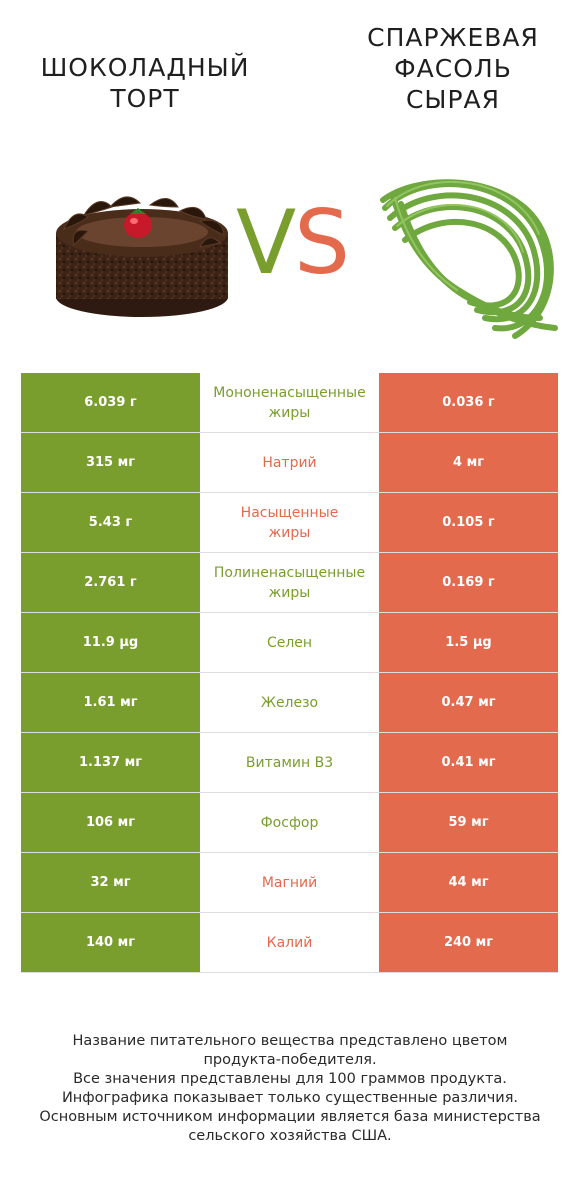  I want to click on nutrient-label: Магний, so click(289, 883).